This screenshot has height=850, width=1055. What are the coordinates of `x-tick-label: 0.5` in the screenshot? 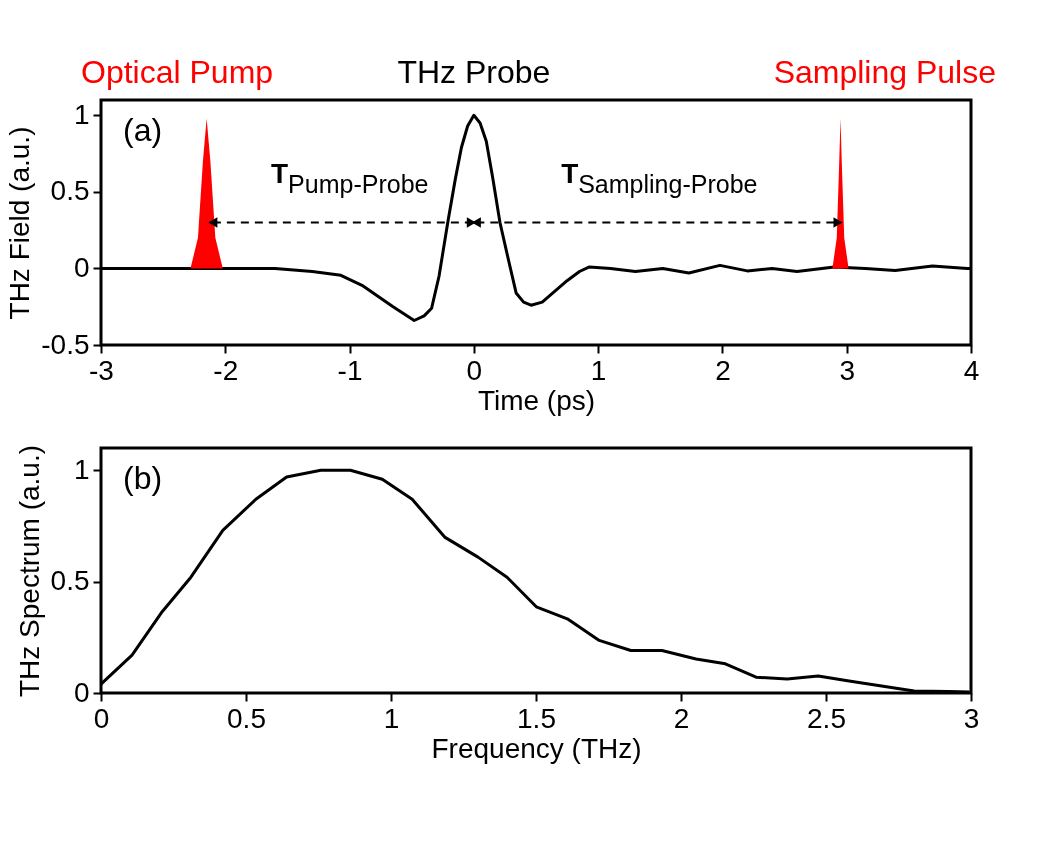 It's located at (246, 718).